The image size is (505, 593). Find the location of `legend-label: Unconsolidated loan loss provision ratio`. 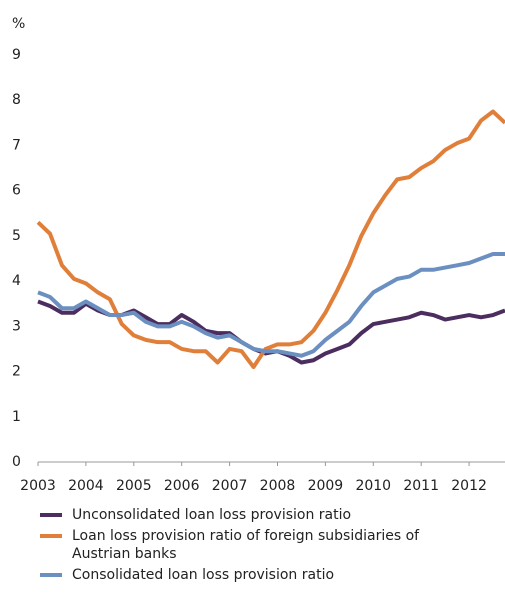

legend-label: Unconsolidated loan loss provision ratio is located at coordinates (212, 515).